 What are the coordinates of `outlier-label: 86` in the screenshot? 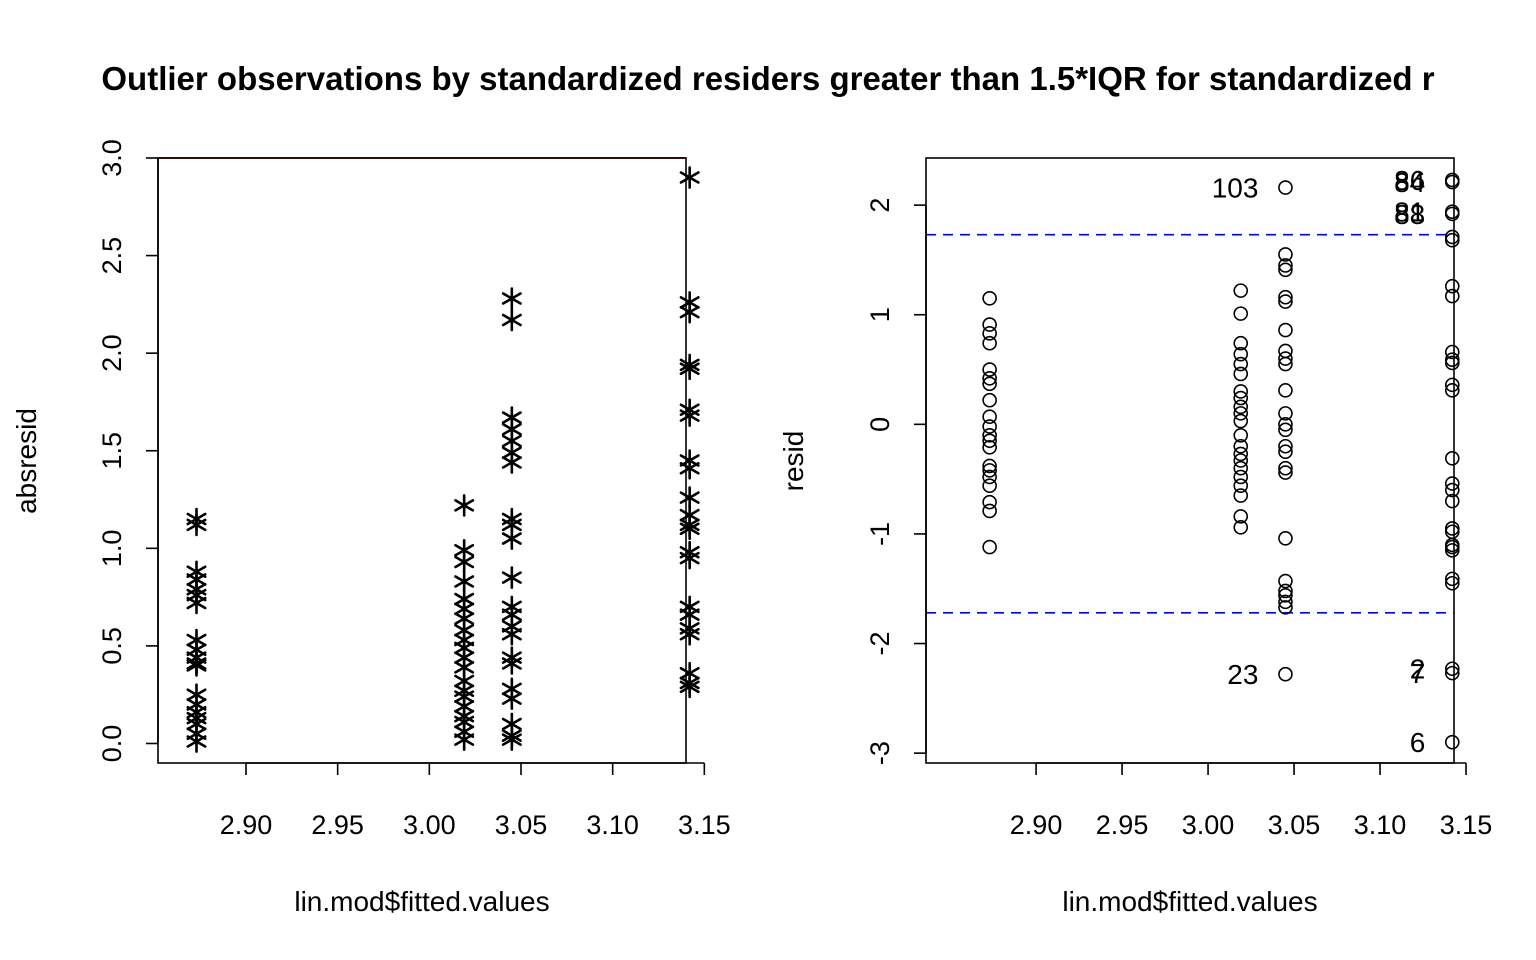 It's located at (1409, 180).